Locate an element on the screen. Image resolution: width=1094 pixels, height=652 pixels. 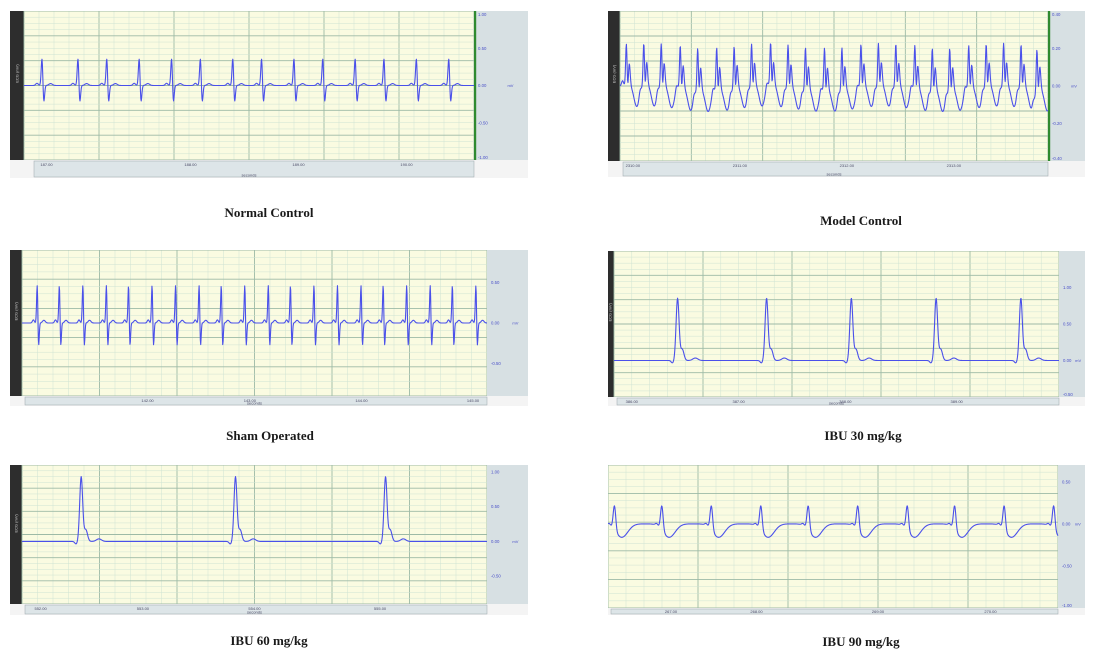
x-tick-label: 2310.00 is located at coordinates (633, 165).